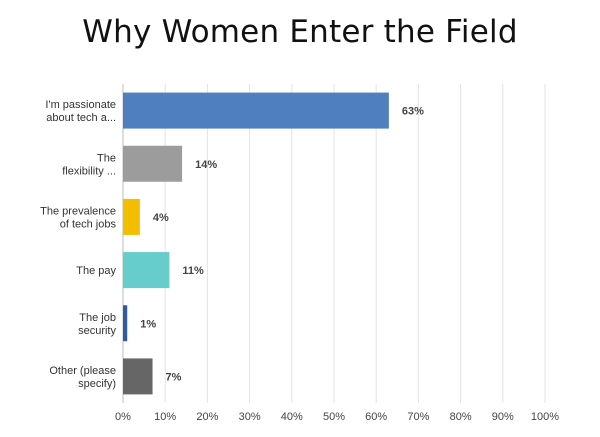 The height and width of the screenshot is (437, 600). I want to click on value-label: 1%, so click(148, 324).